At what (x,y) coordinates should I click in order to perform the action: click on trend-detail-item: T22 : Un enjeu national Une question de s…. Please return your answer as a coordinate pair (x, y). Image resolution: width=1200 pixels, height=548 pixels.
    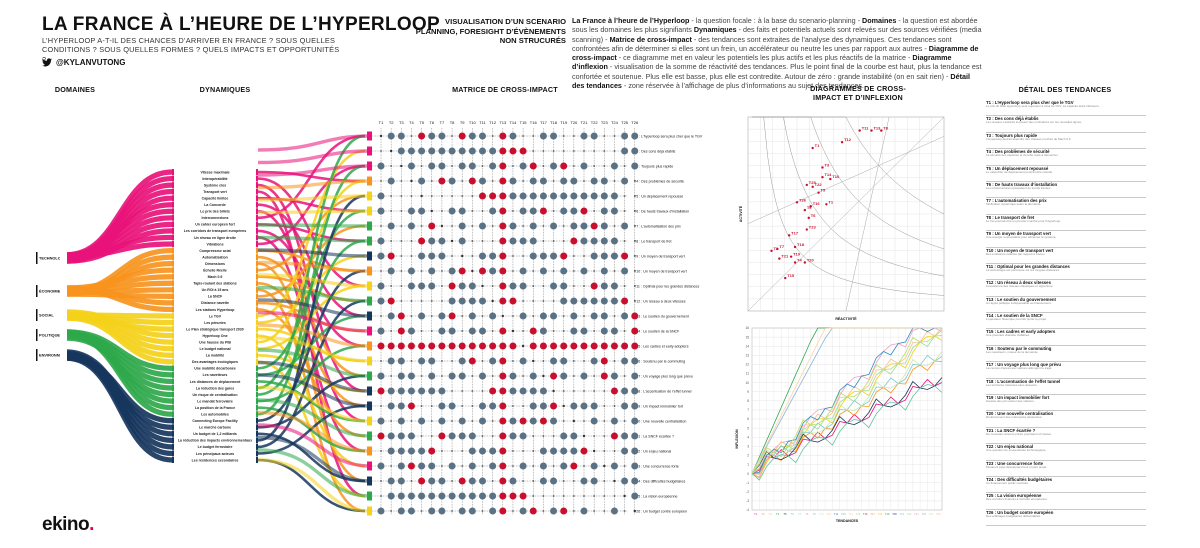
    Looking at the image, I should click on (1066, 452).